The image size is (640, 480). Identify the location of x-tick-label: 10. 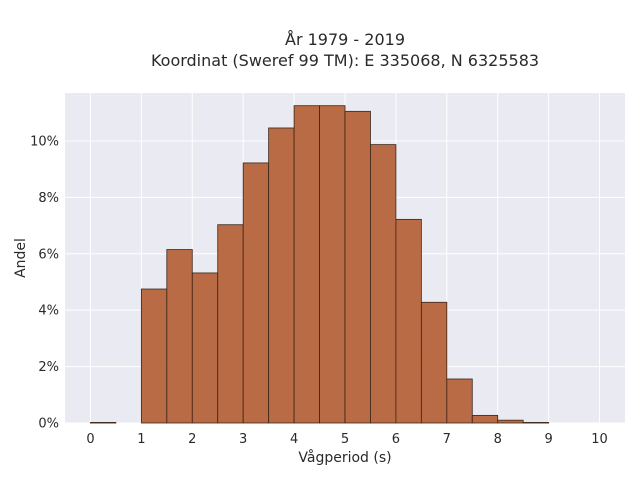
(599, 439).